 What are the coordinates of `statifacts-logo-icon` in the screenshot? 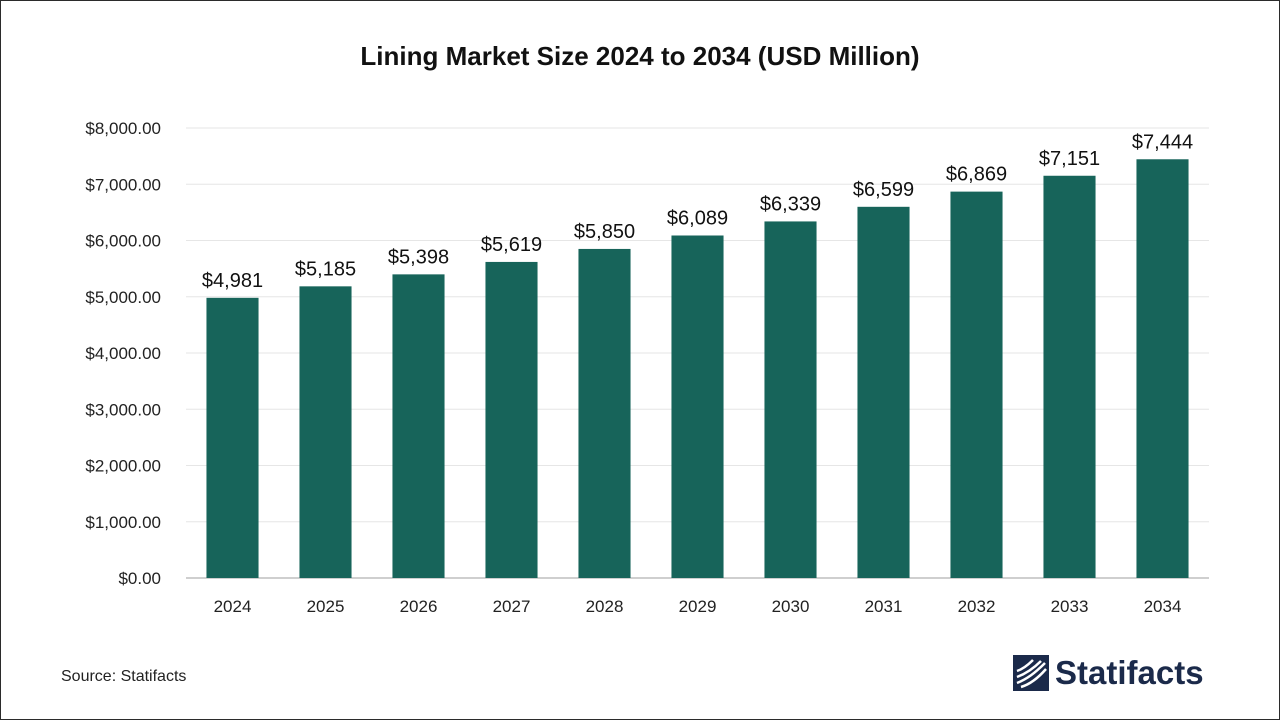 It's located at (1031, 673).